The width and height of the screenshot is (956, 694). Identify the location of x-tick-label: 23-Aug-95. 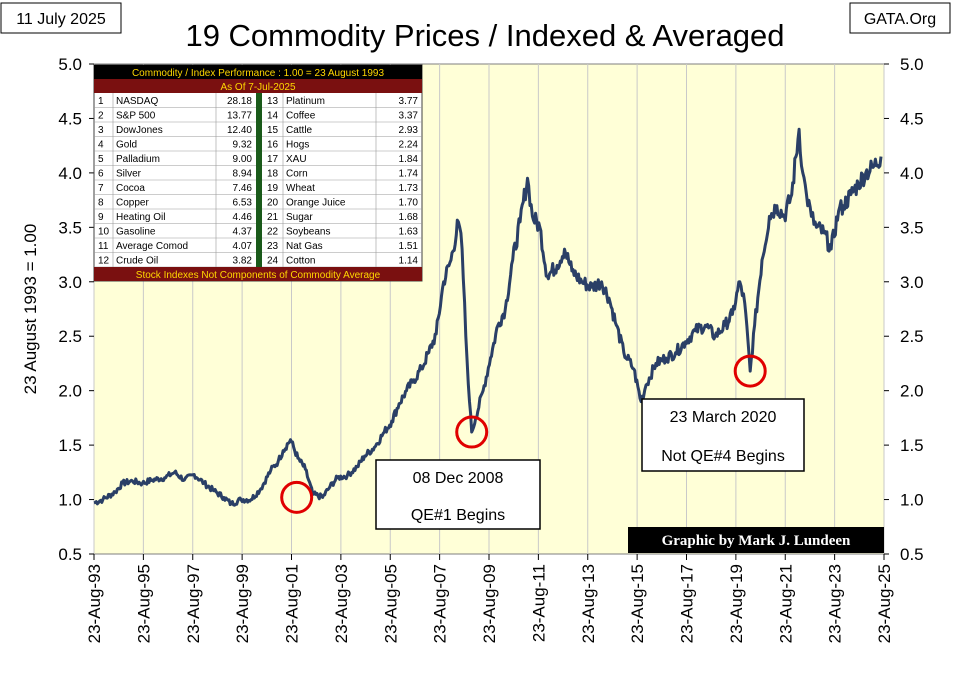
(143, 603).